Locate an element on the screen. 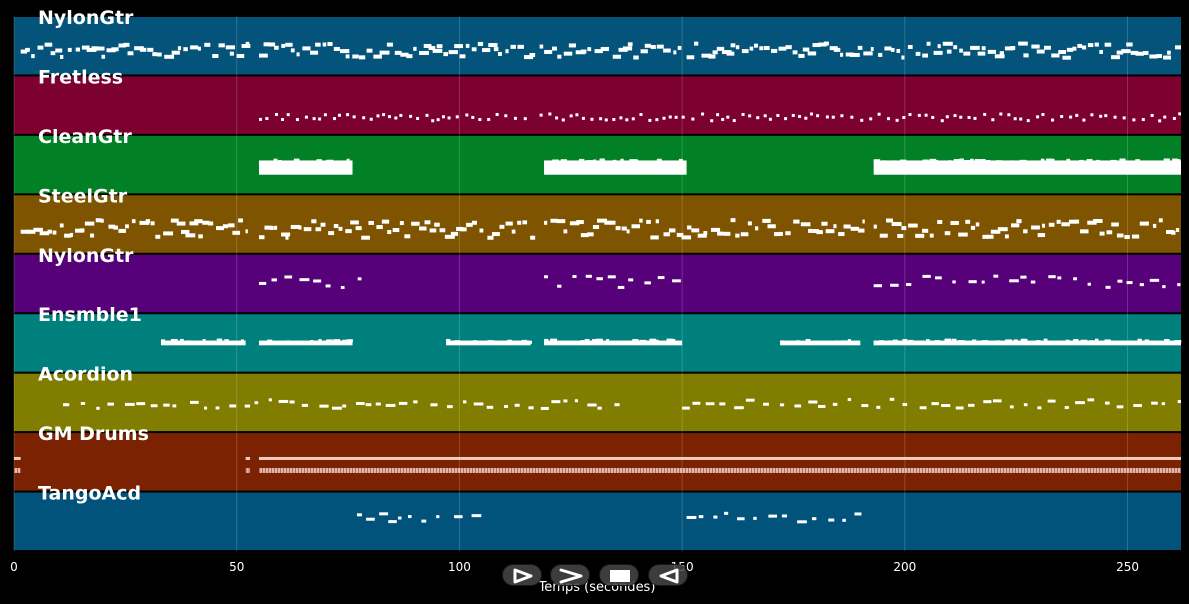  track-band is located at coordinates (597, 462).